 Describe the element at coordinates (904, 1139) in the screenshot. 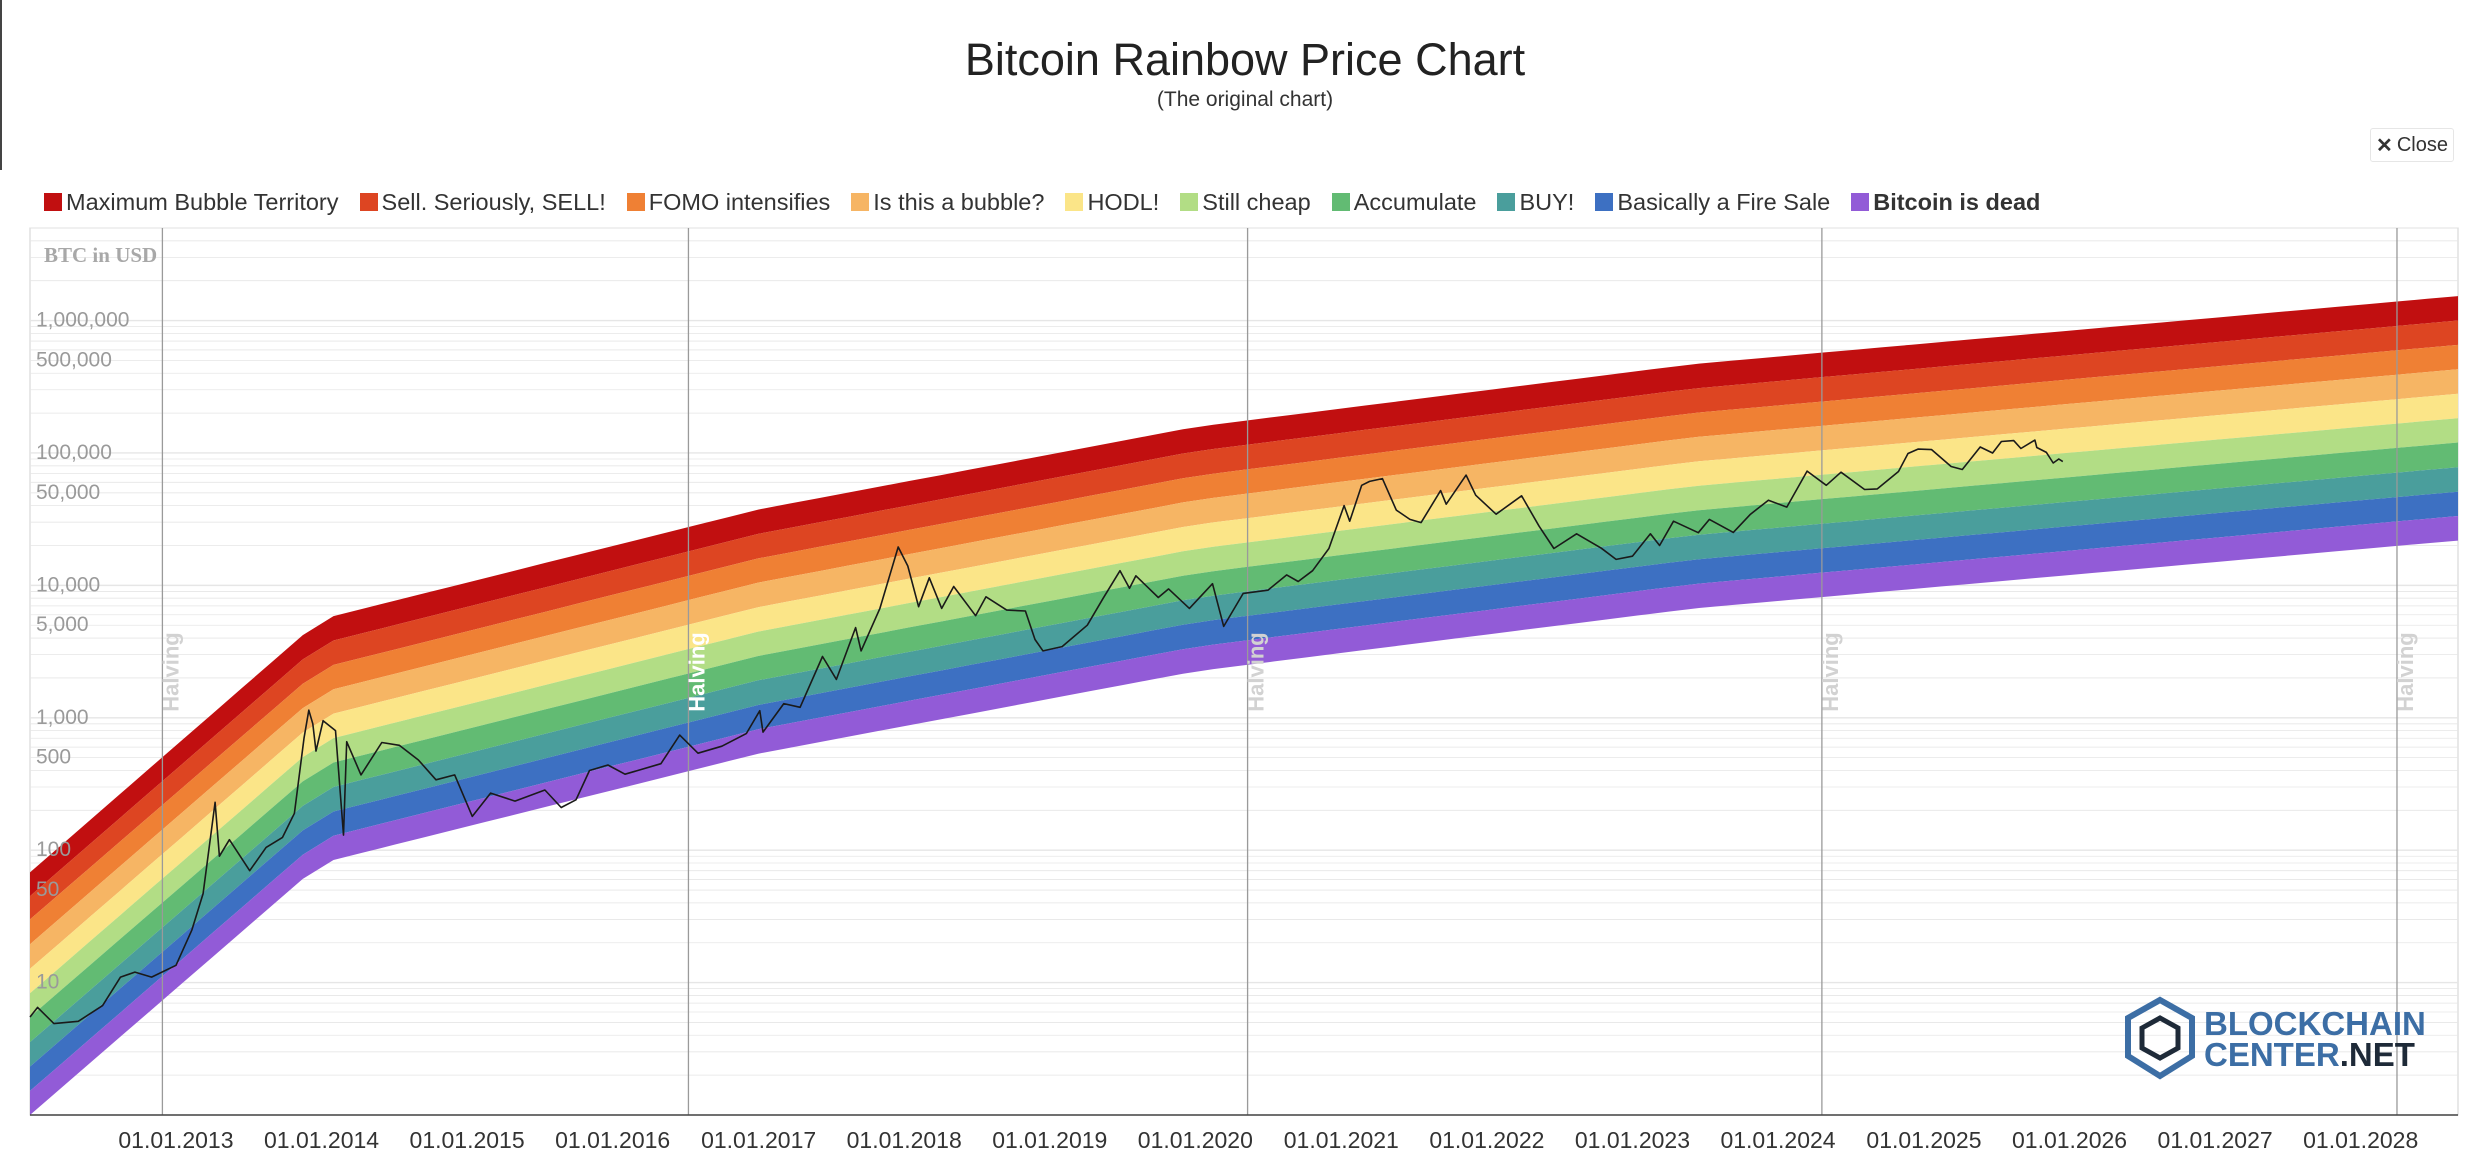

I see `x-tick-label: 01.01.2018` at that location.